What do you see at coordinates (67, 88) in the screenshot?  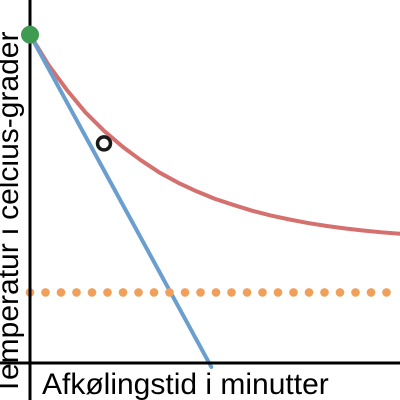 I see `chart-points` at bounding box center [67, 88].